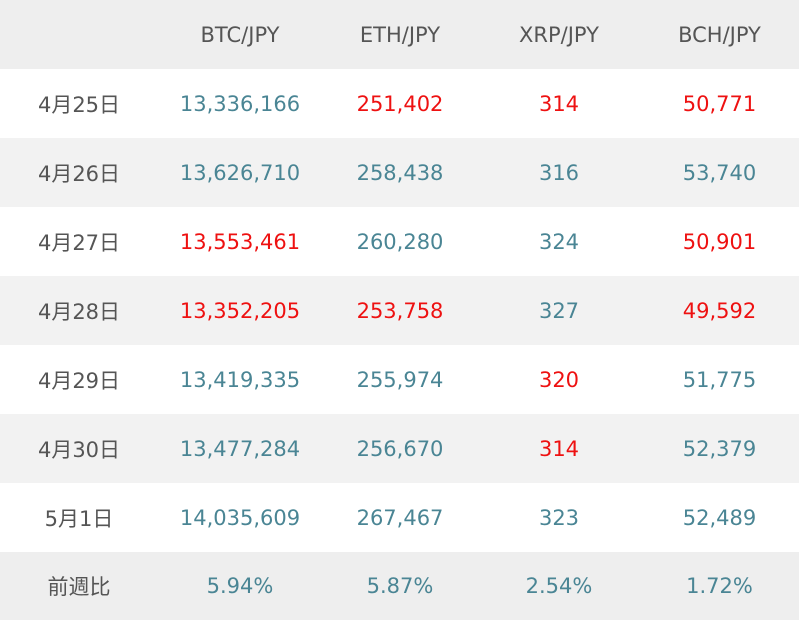 This screenshot has height=620, width=799. I want to click on price-cell-xrp: 316, so click(559, 172).